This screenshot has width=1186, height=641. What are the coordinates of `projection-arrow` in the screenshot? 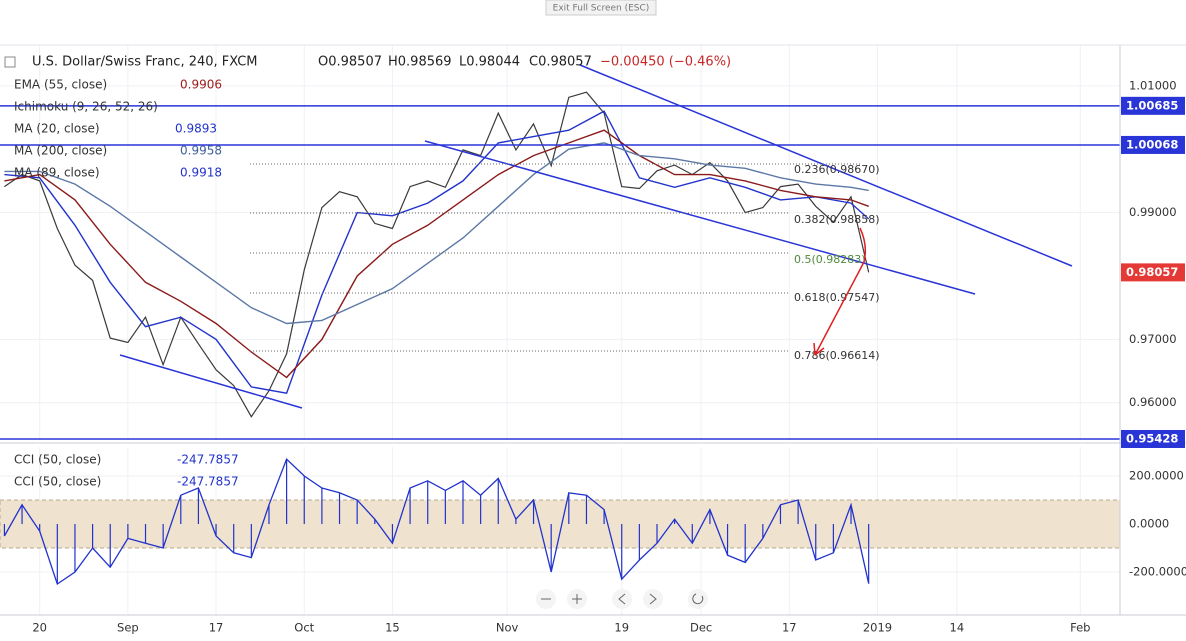 It's located at (840, 291).